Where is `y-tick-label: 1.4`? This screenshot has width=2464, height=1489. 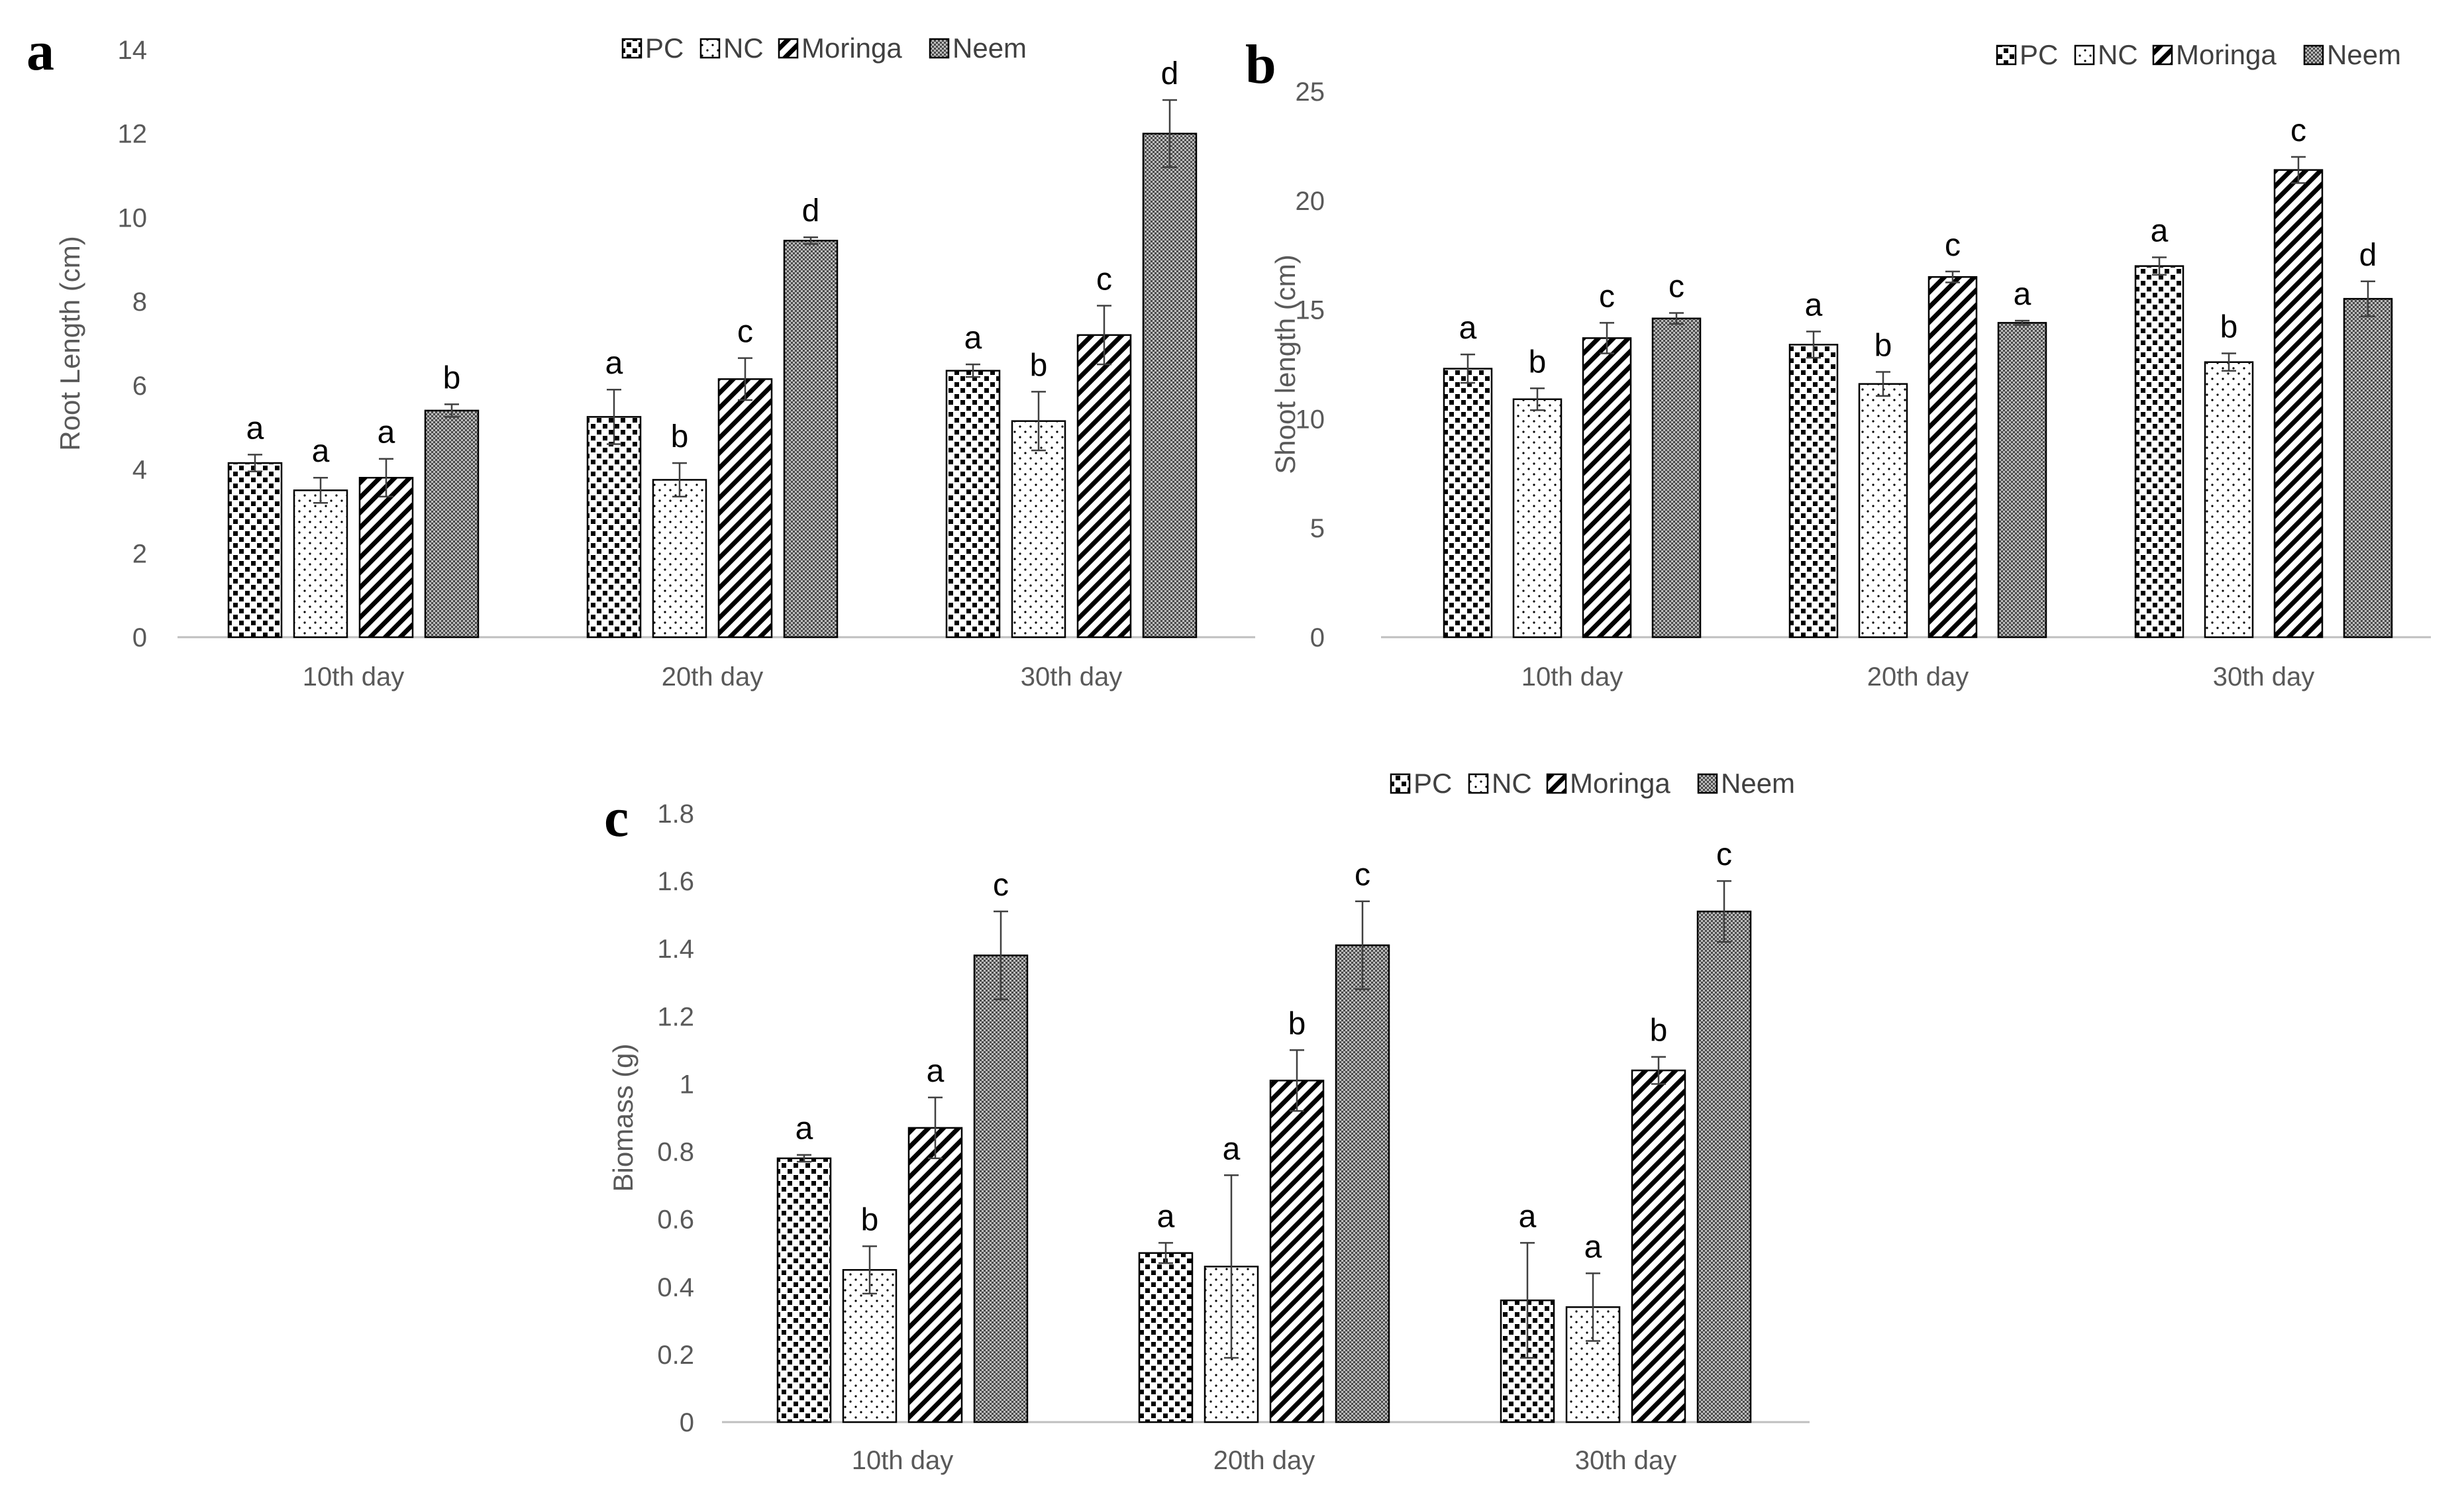 y-tick-label: 1.4 is located at coordinates (675, 950).